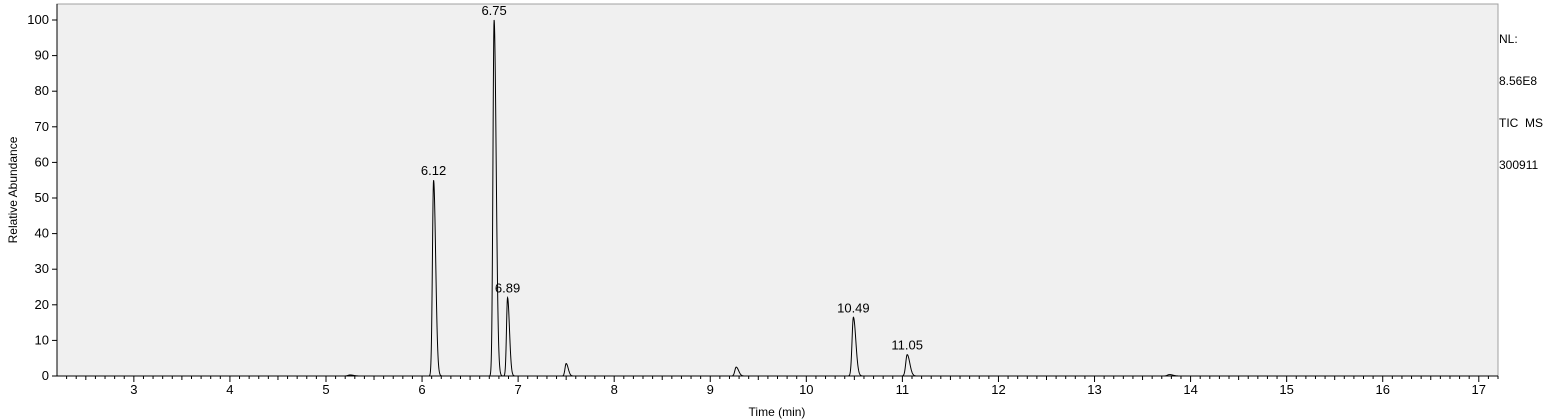 This screenshot has width=1552, height=420. What do you see at coordinates (38, 19) in the screenshot?
I see `y-tick-label: 100` at bounding box center [38, 19].